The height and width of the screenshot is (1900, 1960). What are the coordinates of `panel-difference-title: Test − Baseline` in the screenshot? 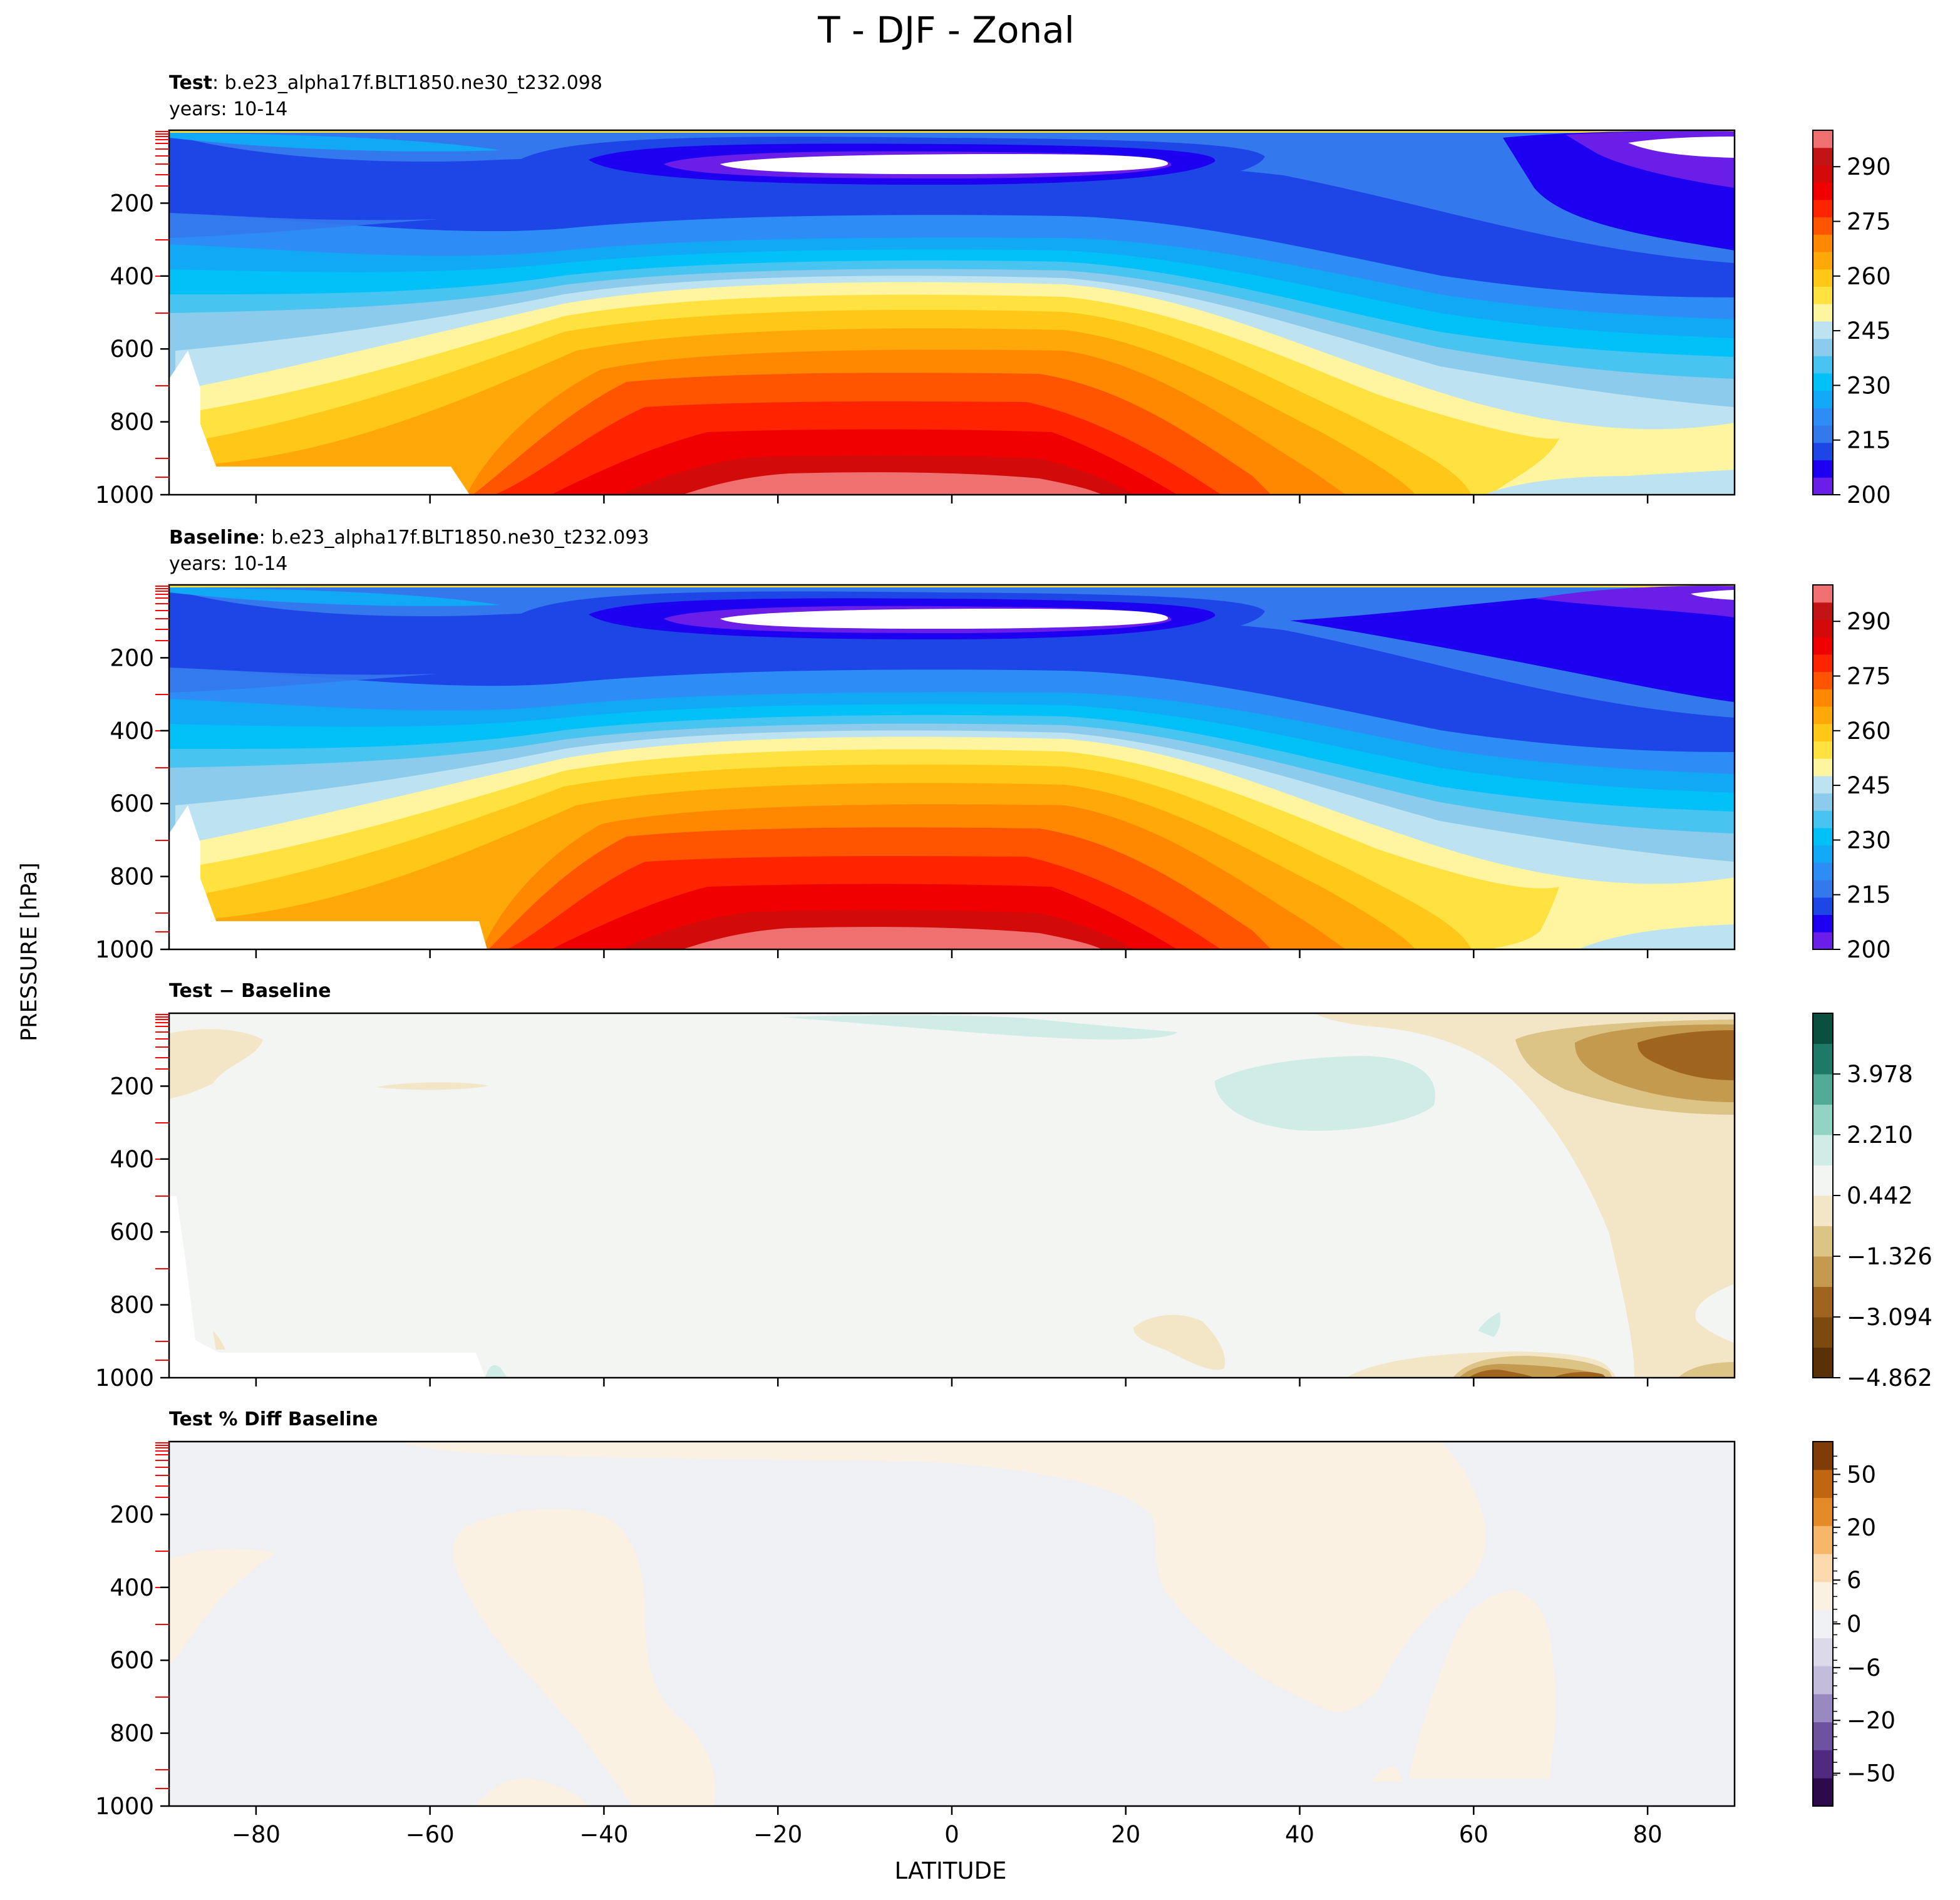 It's located at (250, 991).